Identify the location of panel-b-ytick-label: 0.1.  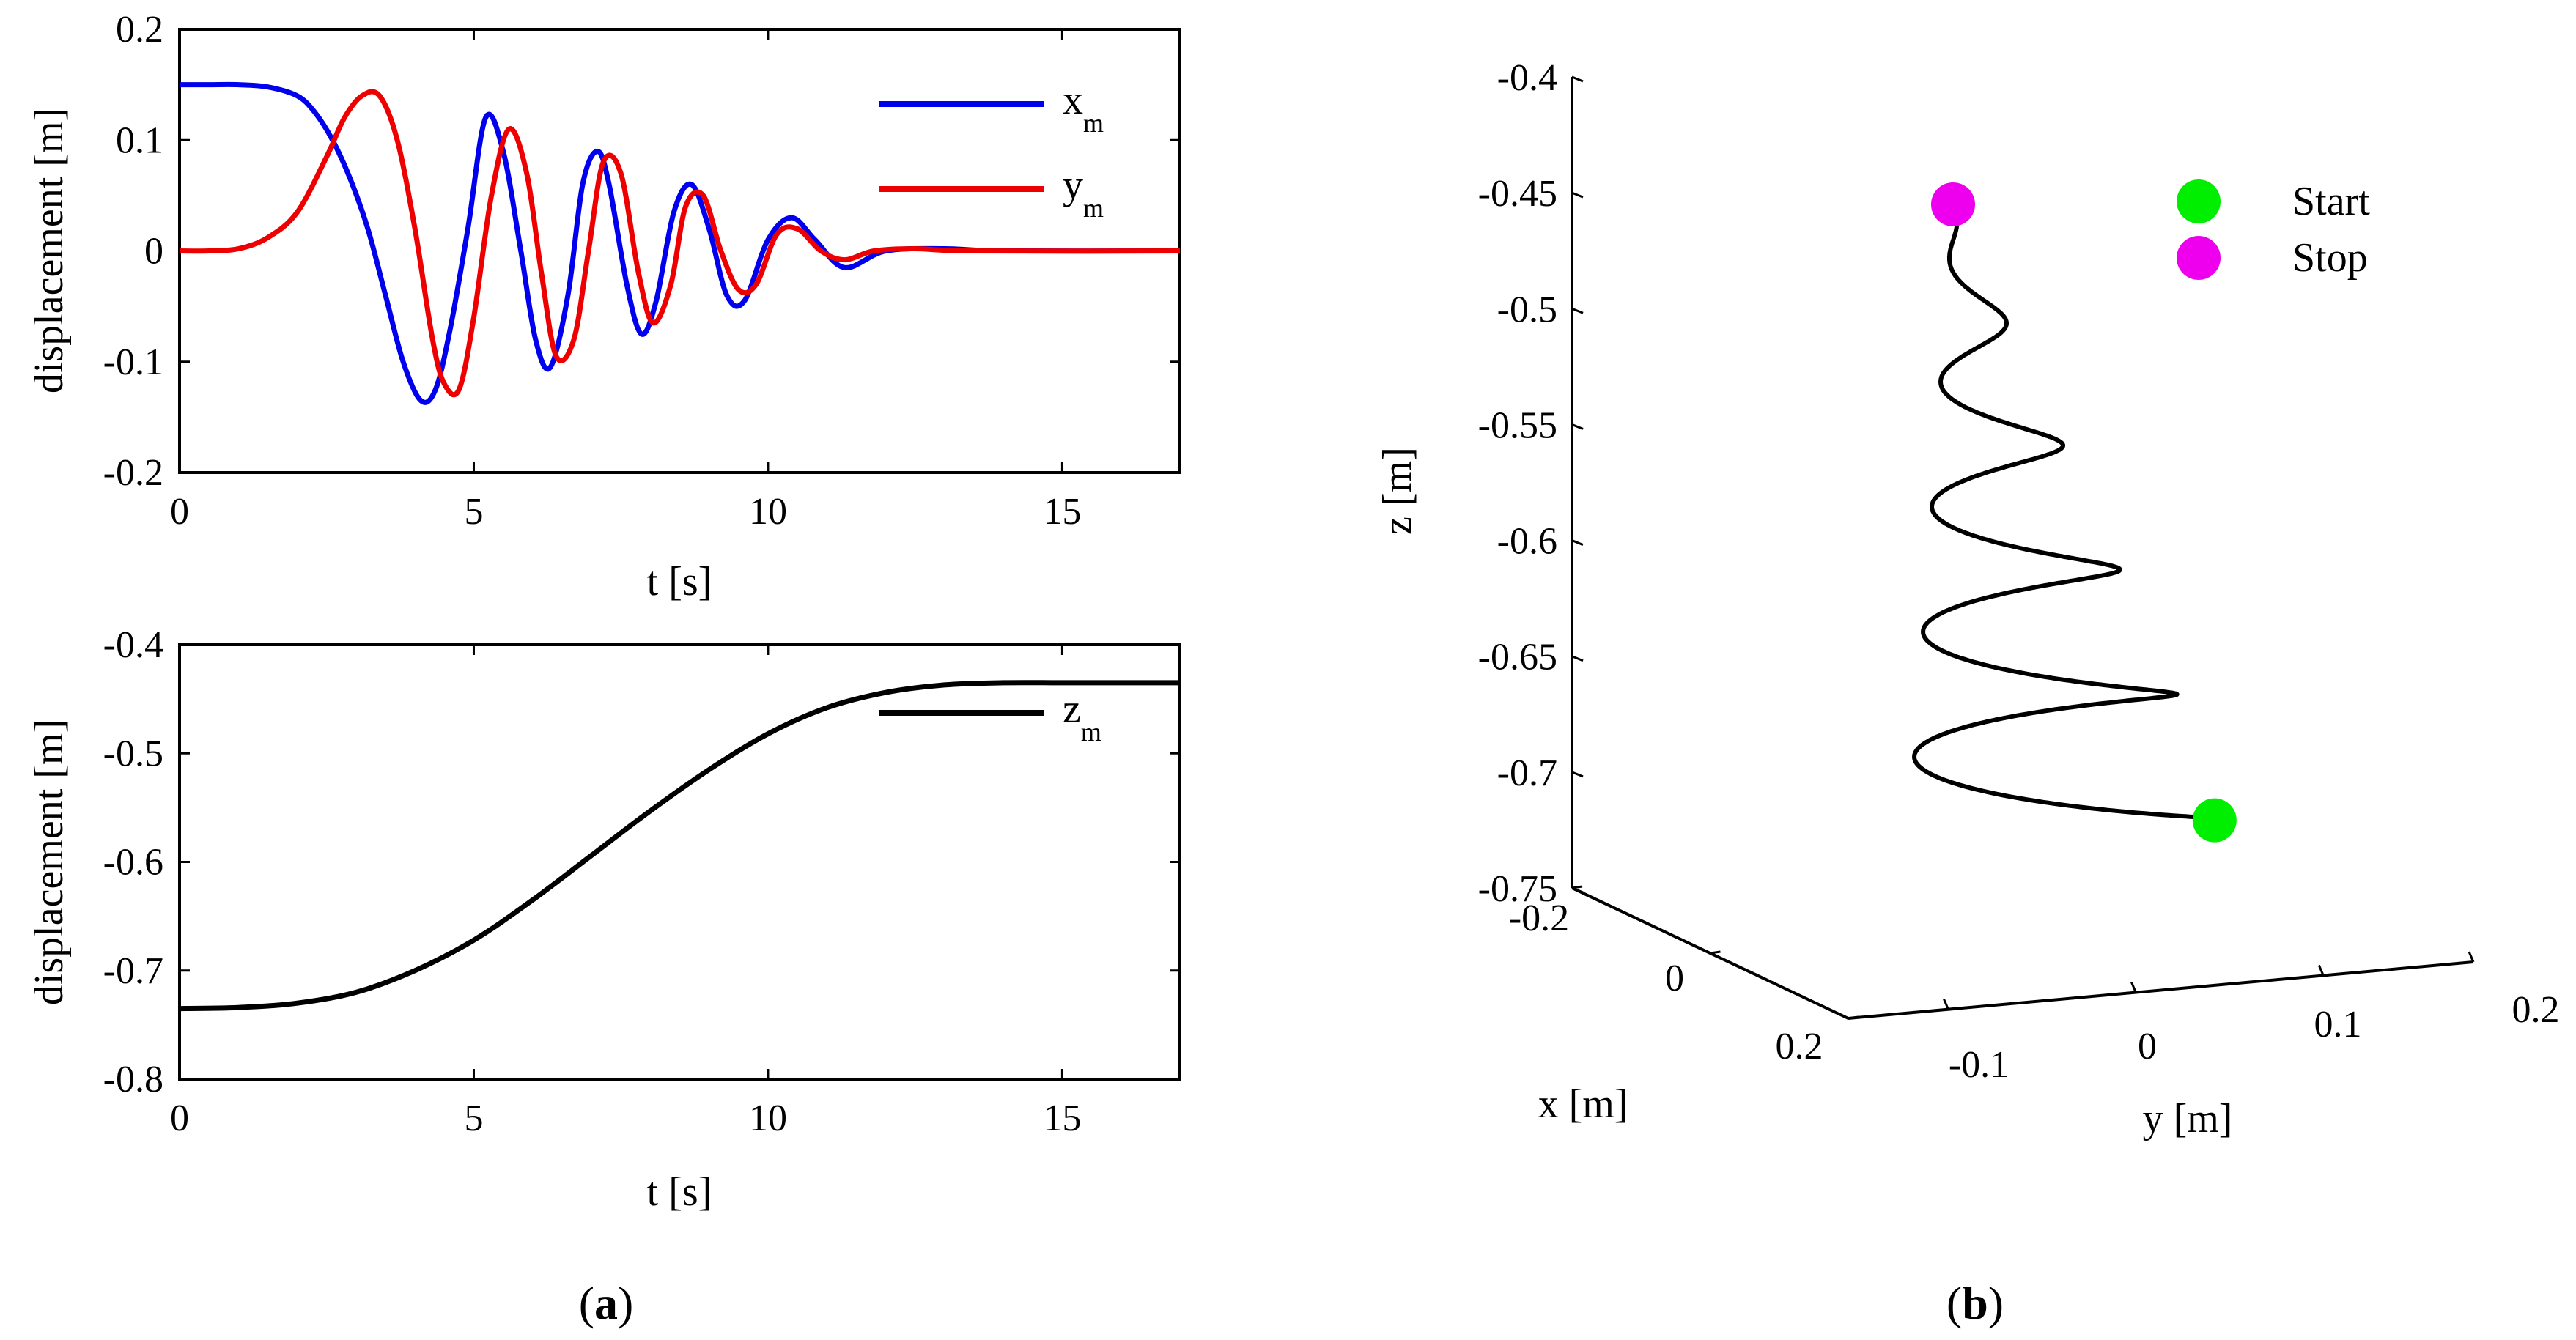
(2338, 1024).